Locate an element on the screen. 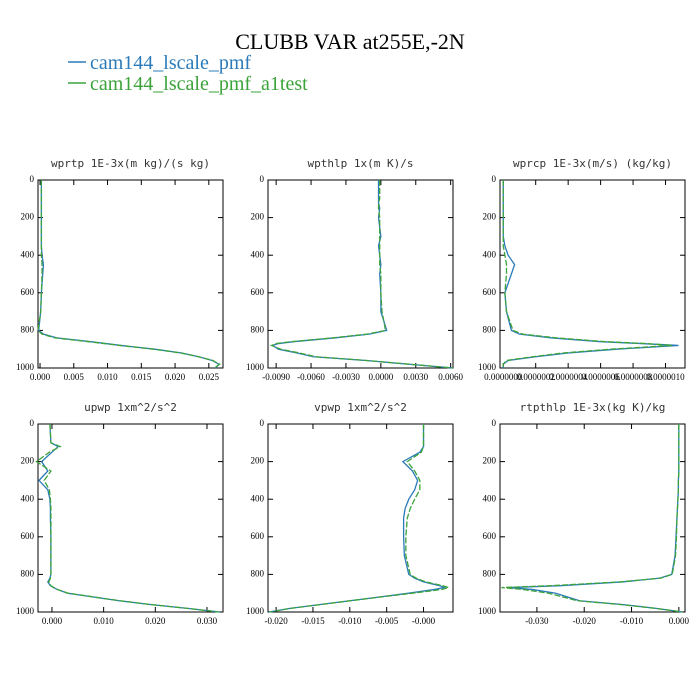 The width and height of the screenshot is (700, 700). panel-title: vpwp 1xm^2/s^2 is located at coordinates (360, 407).